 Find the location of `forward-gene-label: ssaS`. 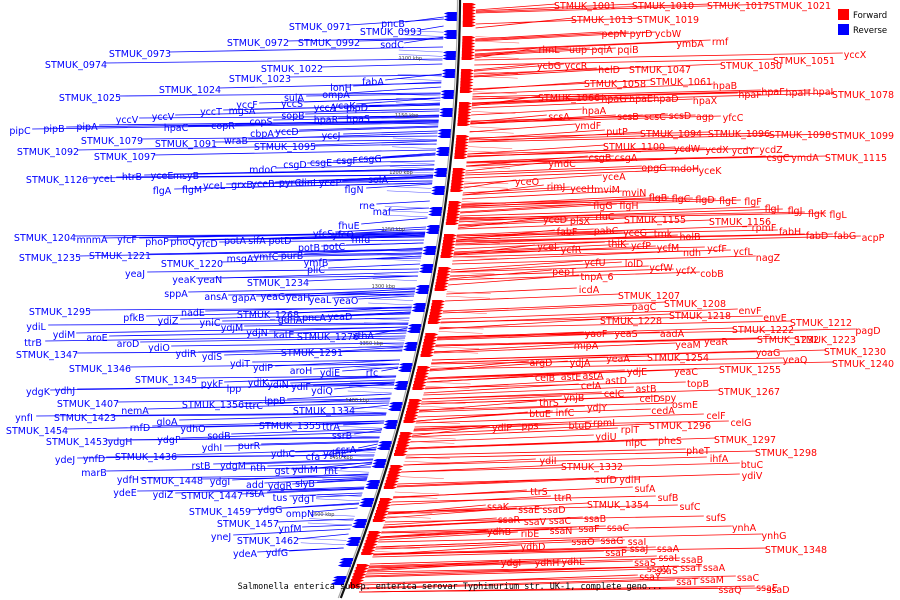

forward-gene-label: ssaS is located at coordinates (645, 563).